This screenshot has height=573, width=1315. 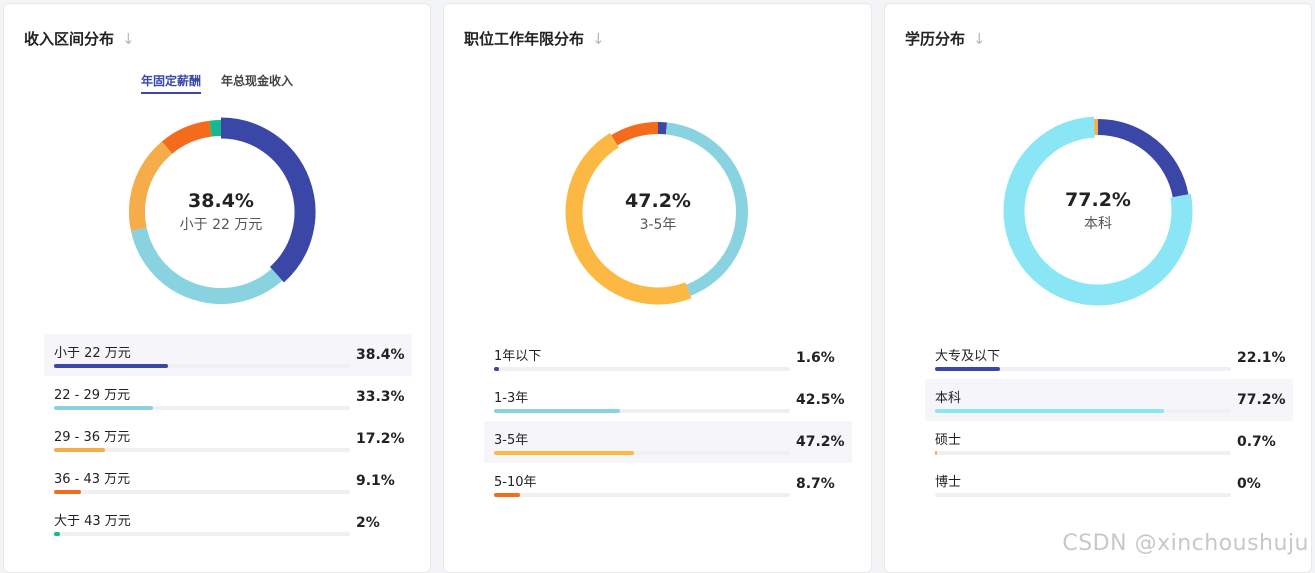 What do you see at coordinates (1098, 200) in the screenshot?
I see `center-value: 77.2%` at bounding box center [1098, 200].